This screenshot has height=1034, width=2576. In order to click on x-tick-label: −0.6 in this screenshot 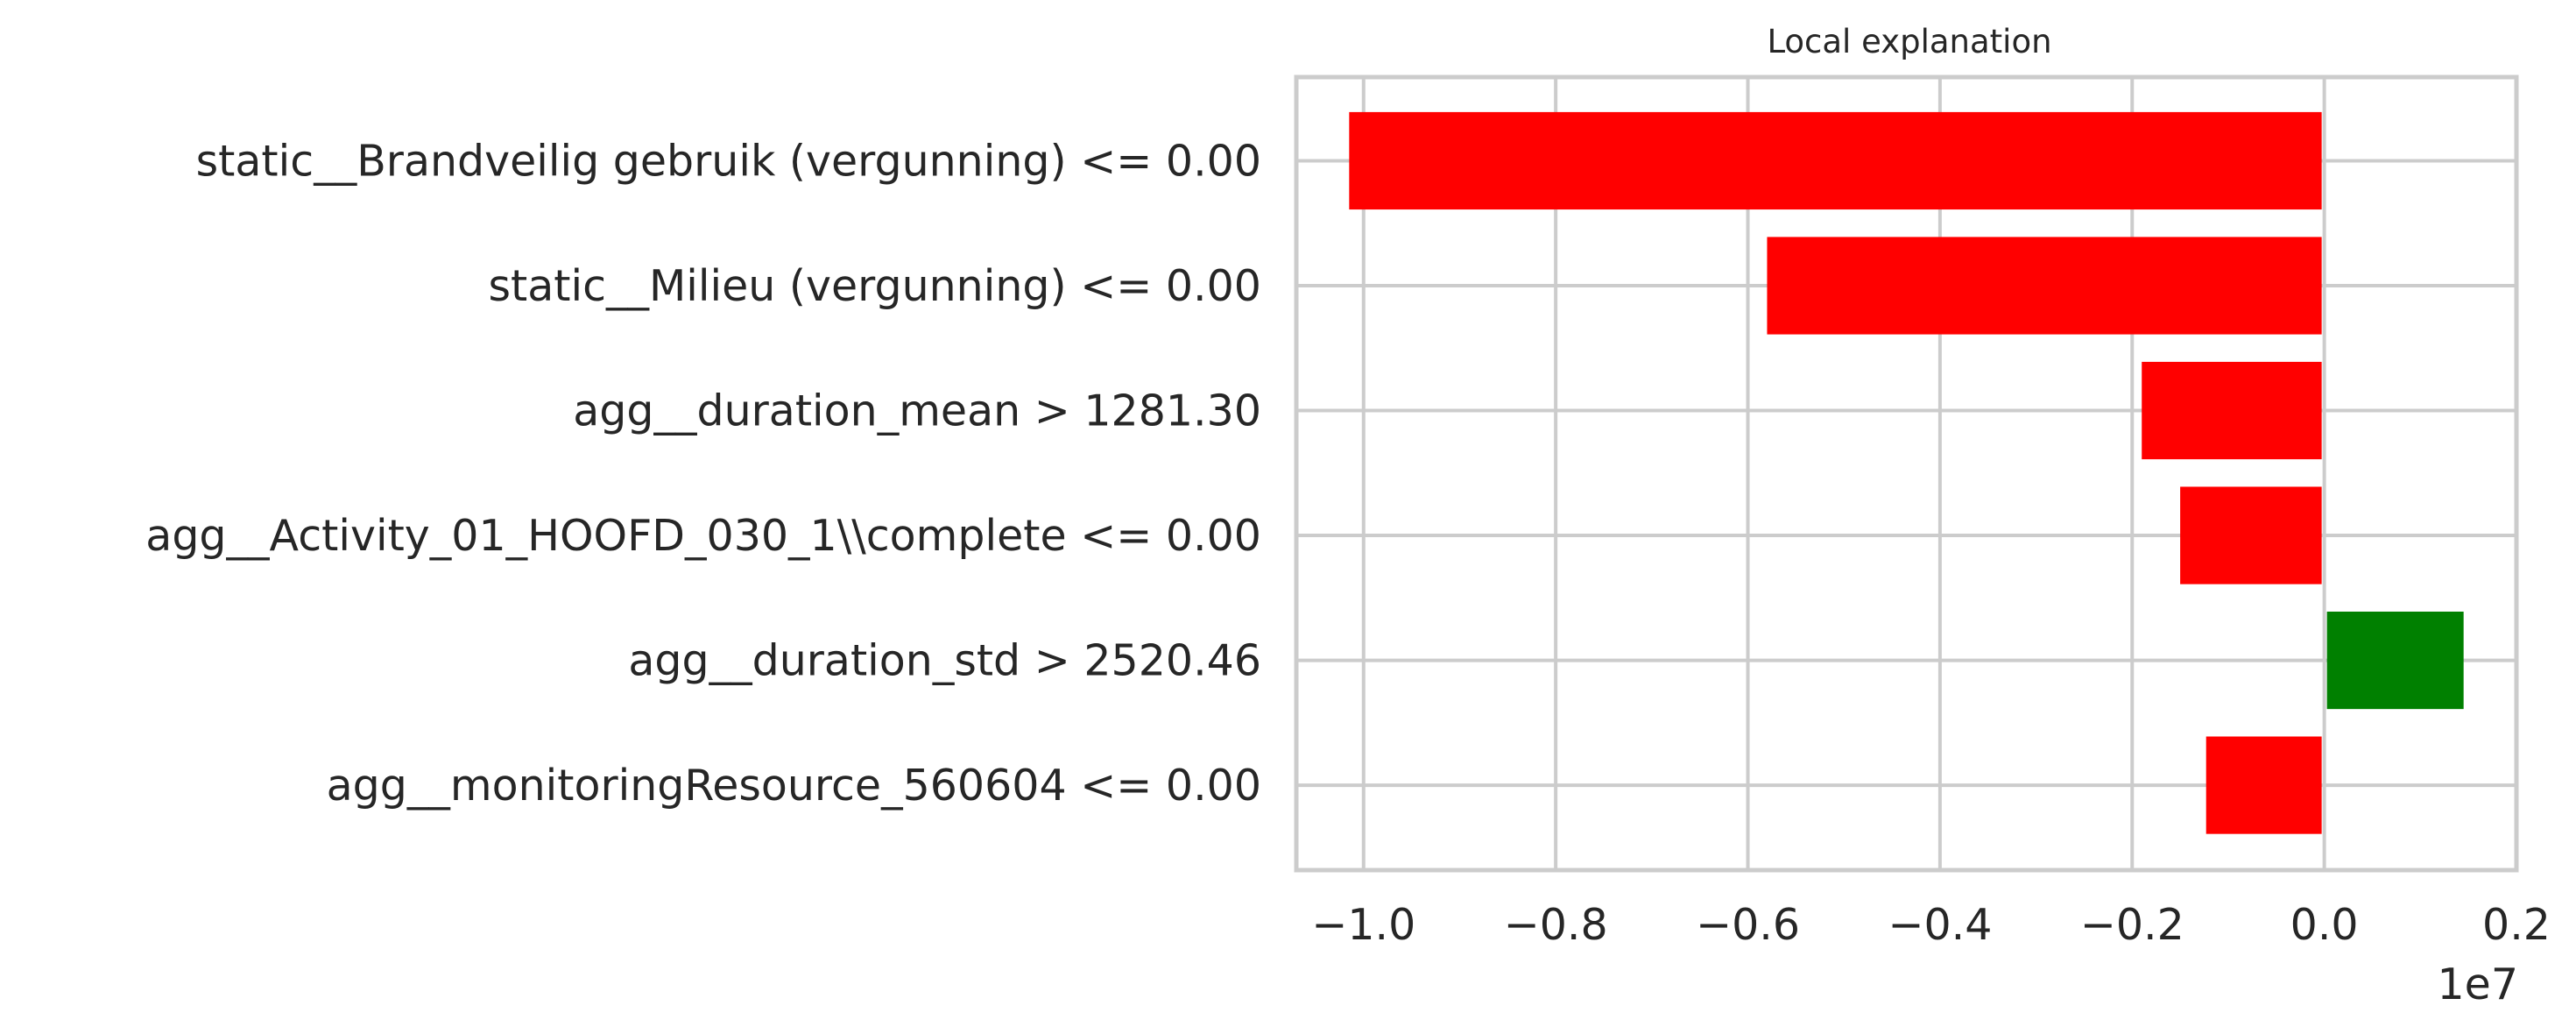, I will do `click(1748, 925)`.